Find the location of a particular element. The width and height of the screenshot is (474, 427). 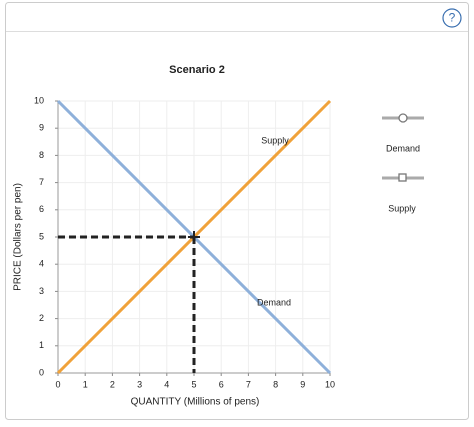

y-tick-label: 10 is located at coordinates (39, 100).